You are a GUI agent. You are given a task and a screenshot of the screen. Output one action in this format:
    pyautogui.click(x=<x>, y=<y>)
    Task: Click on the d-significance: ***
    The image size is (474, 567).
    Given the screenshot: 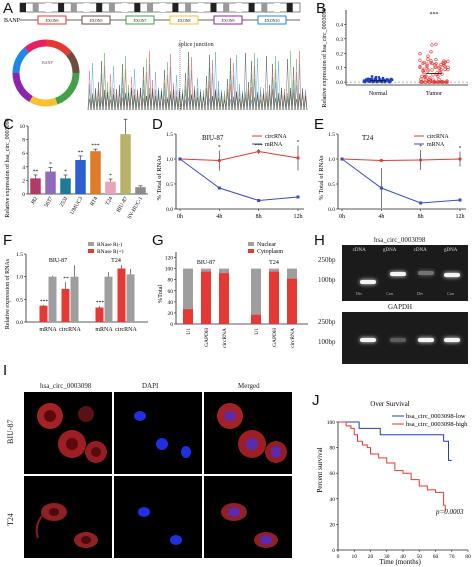 What is the action you would take?
    pyautogui.click(x=259, y=146)
    